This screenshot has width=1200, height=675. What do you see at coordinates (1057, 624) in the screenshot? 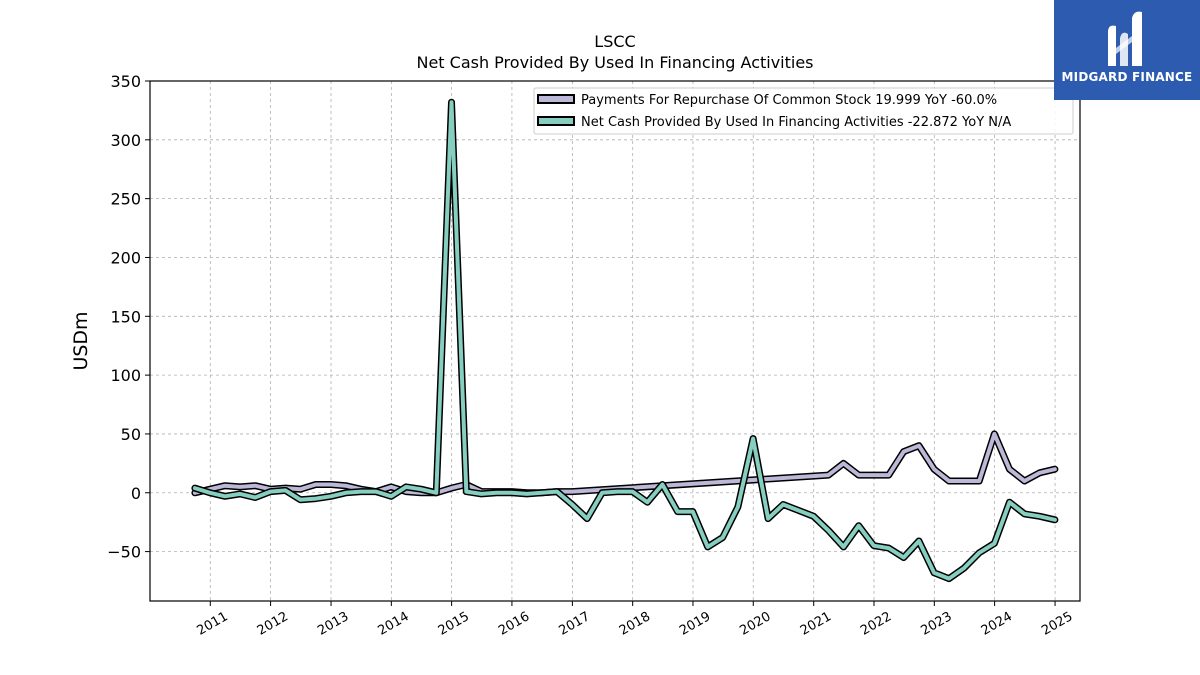
I see `x-tick-label: 2025` at bounding box center [1057, 624].